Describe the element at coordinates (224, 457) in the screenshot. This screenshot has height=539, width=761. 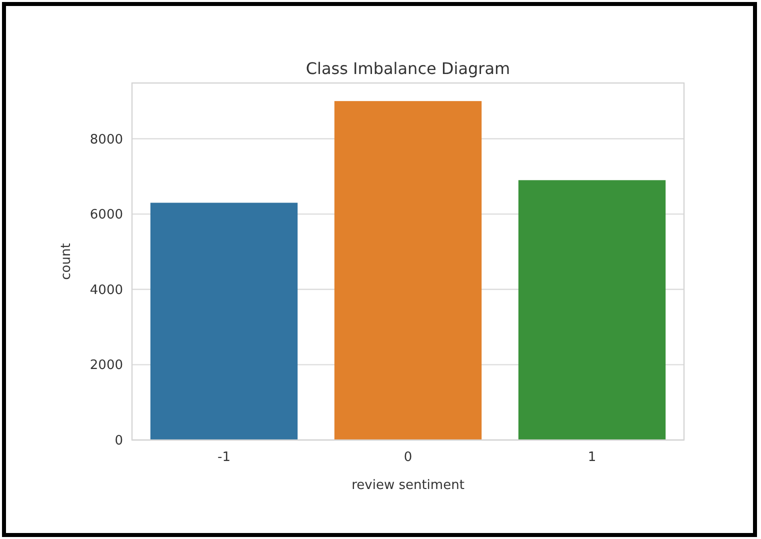
I see `x-tick-label: -1` at that location.